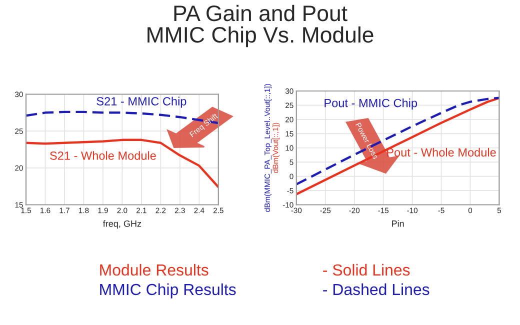 This screenshot has height=325, width=520. What do you see at coordinates (366, 270) in the screenshot?
I see `text: - Solid Lines` at bounding box center [366, 270].